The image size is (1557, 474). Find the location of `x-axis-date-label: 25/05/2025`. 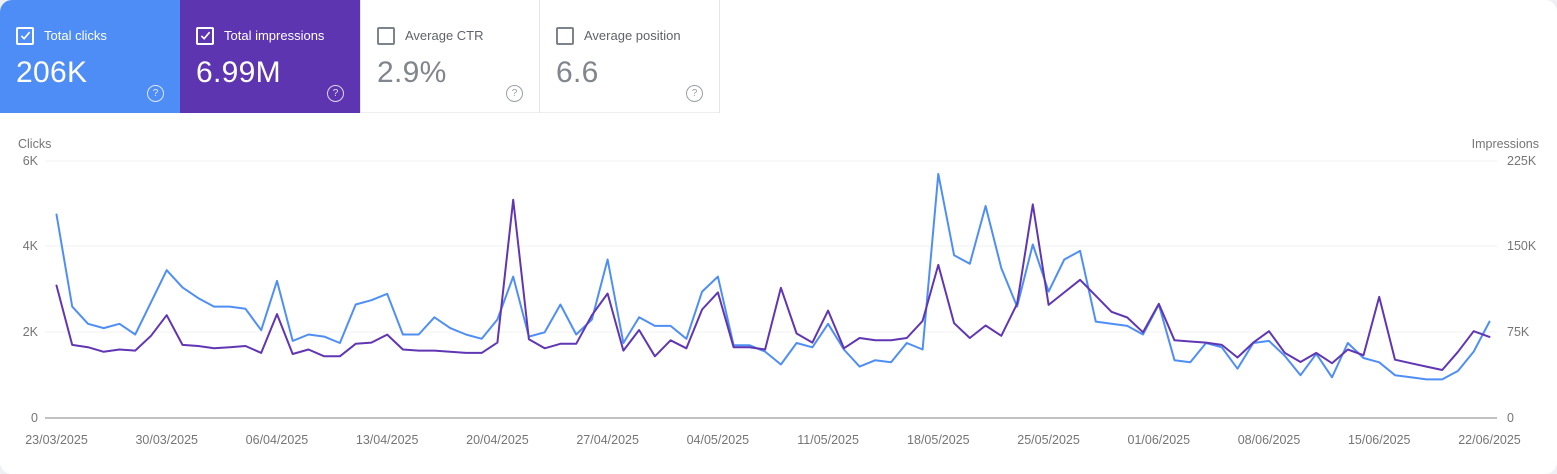

x-axis-date-label: 25/05/2025 is located at coordinates (1048, 440).